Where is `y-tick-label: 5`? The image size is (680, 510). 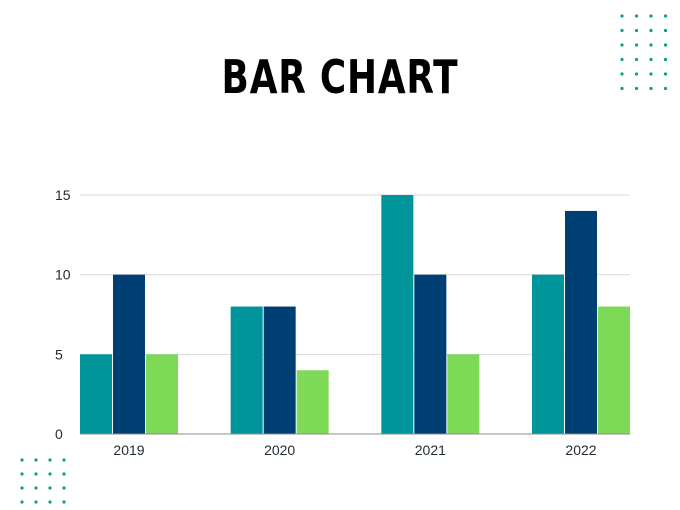
y-tick-label: 5 is located at coordinates (59, 354).